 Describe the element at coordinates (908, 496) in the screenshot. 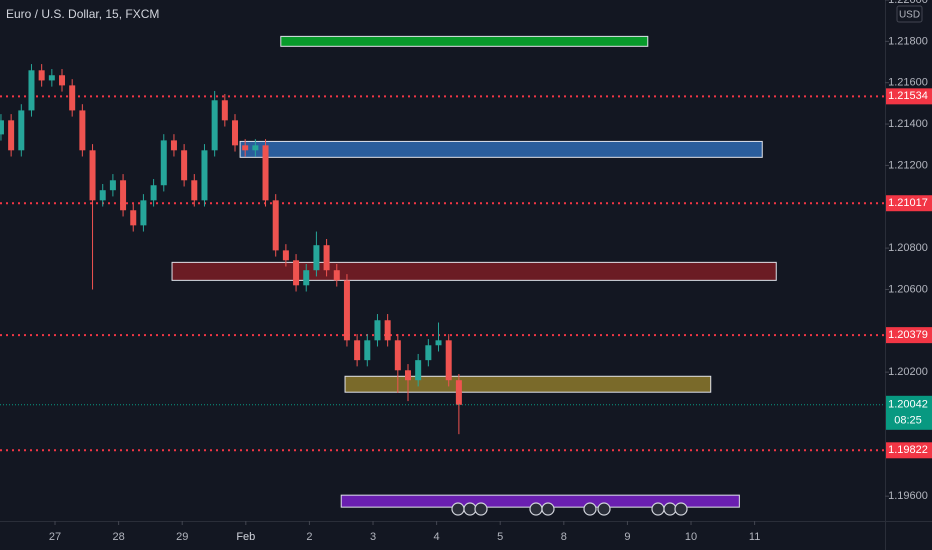

I see `y-tick-label: 1.19600` at that location.